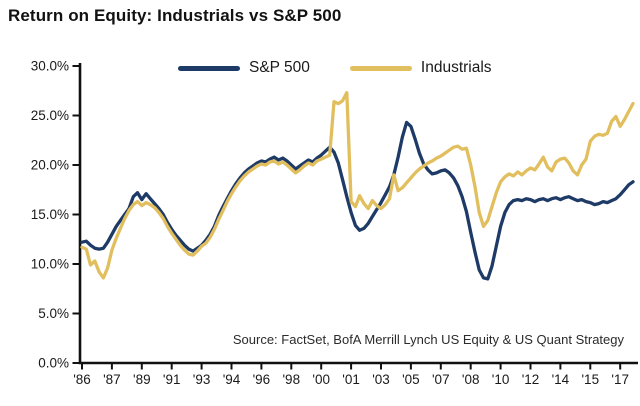  Describe the element at coordinates (262, 379) in the screenshot. I see `x-tick-label: '96` at that location.